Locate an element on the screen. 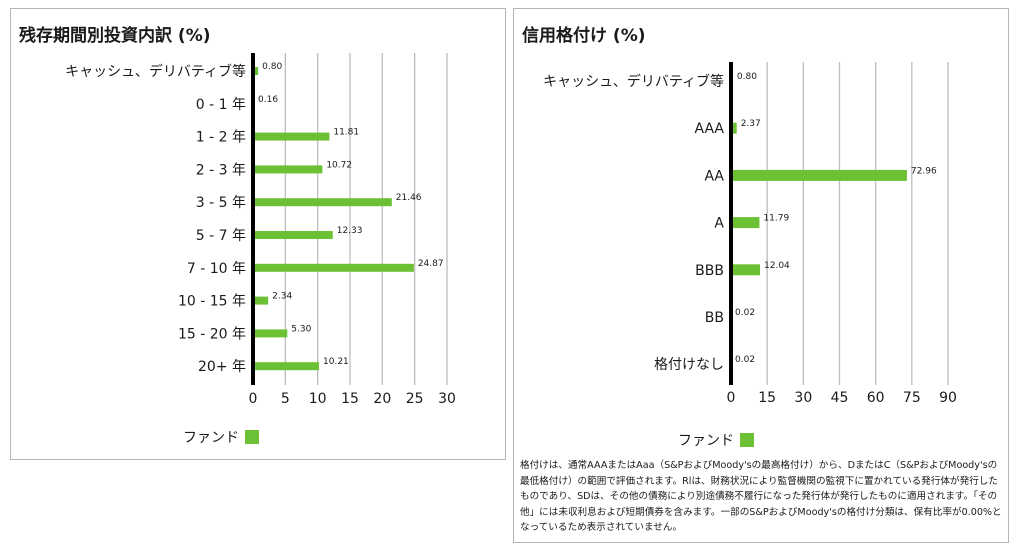 The image size is (1024, 553). credit-rating-chart-title: 信用格付け (%) is located at coordinates (584, 36).